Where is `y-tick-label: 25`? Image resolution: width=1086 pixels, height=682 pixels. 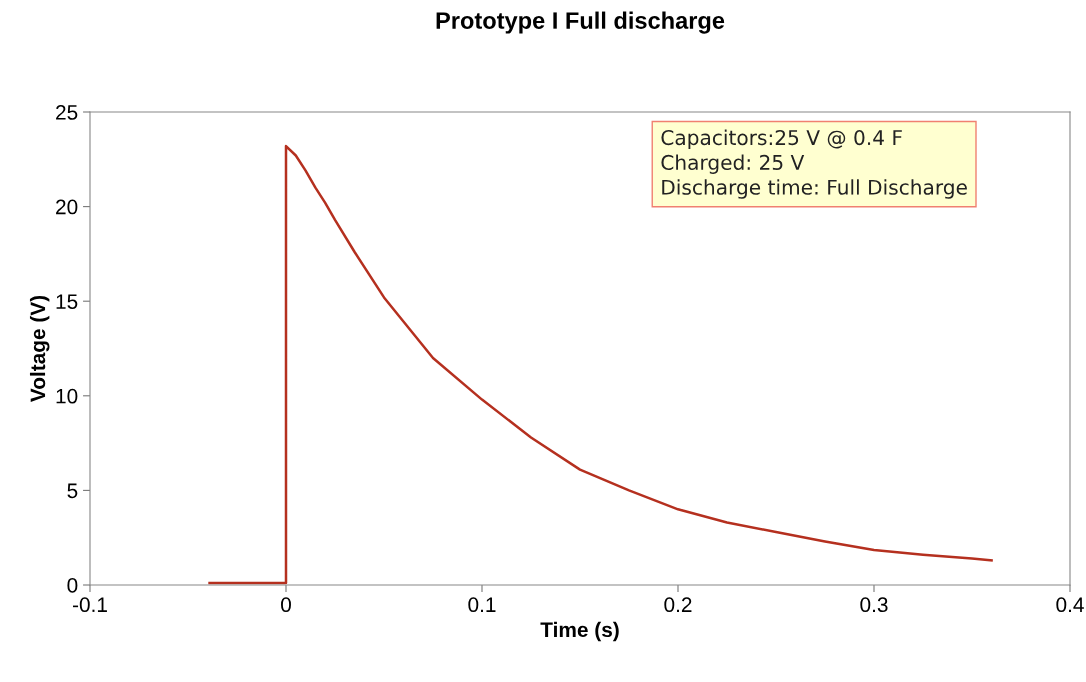 y-tick-label: 25 is located at coordinates (67, 112).